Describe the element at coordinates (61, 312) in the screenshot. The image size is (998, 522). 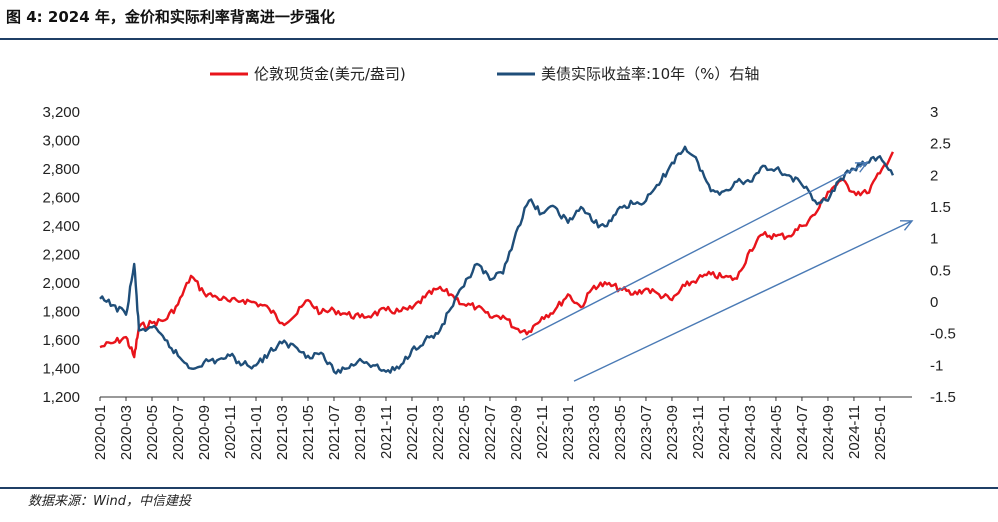
I see `y-left-tick-label: 1,800` at that location.